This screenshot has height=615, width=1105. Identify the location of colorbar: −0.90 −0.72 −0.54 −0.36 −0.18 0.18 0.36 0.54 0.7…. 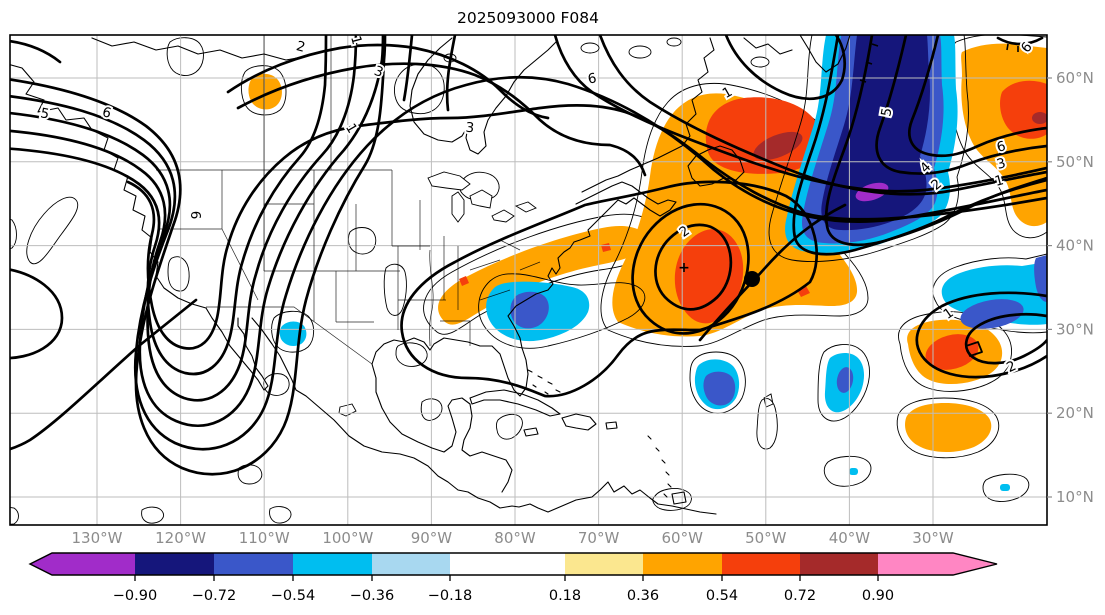
(513, 578).